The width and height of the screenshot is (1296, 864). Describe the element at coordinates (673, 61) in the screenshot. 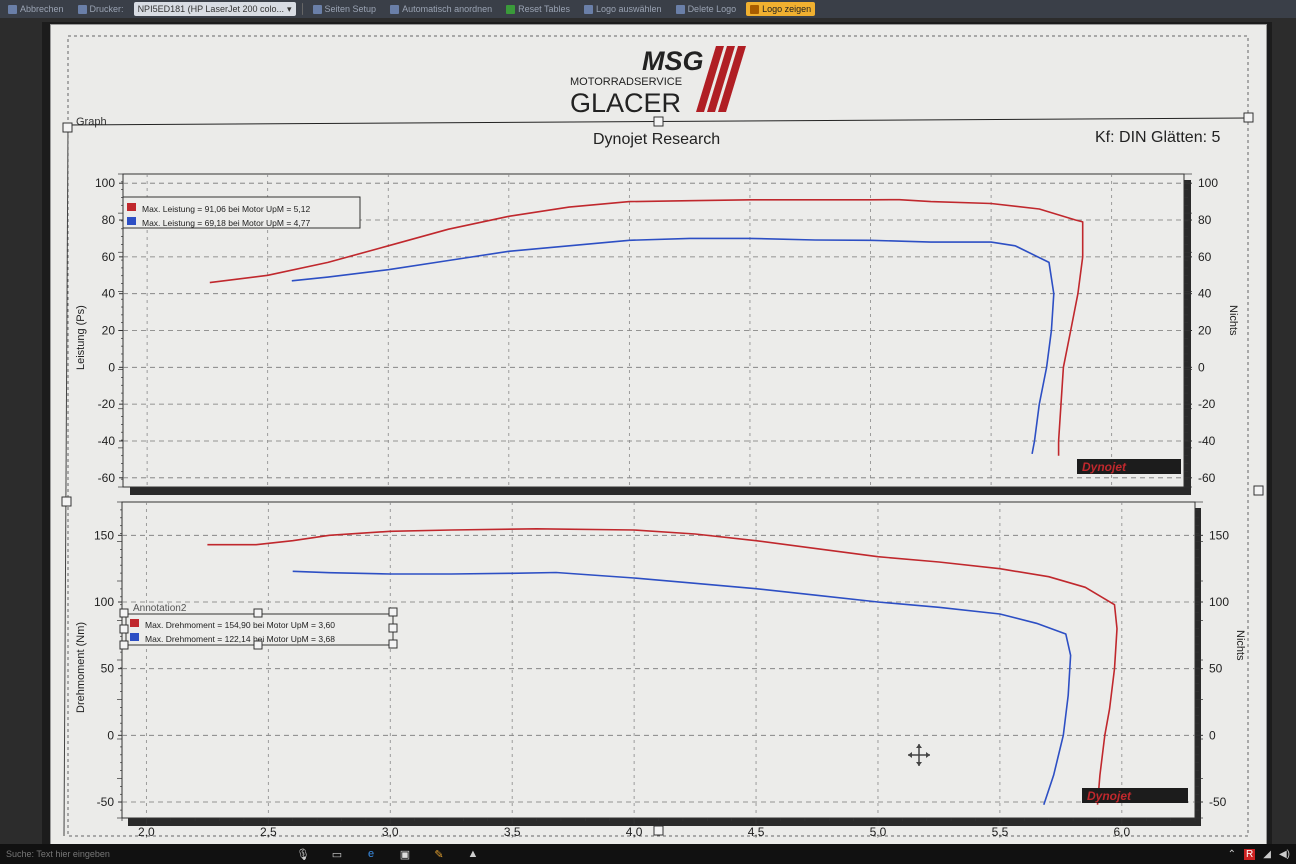

I see `logo-msg-text: MSG` at that location.